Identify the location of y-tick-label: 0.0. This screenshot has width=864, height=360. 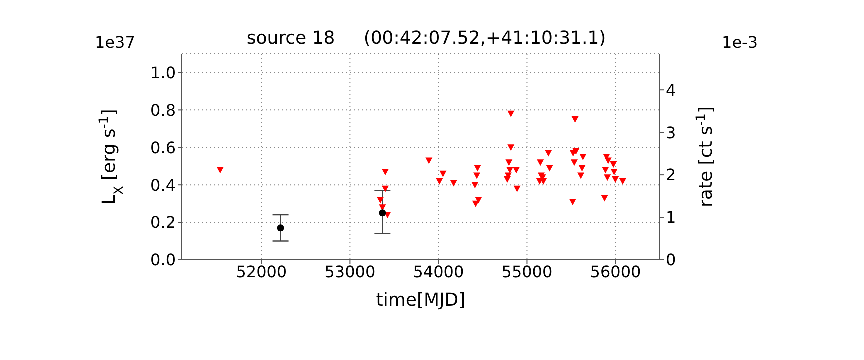
(163, 260).